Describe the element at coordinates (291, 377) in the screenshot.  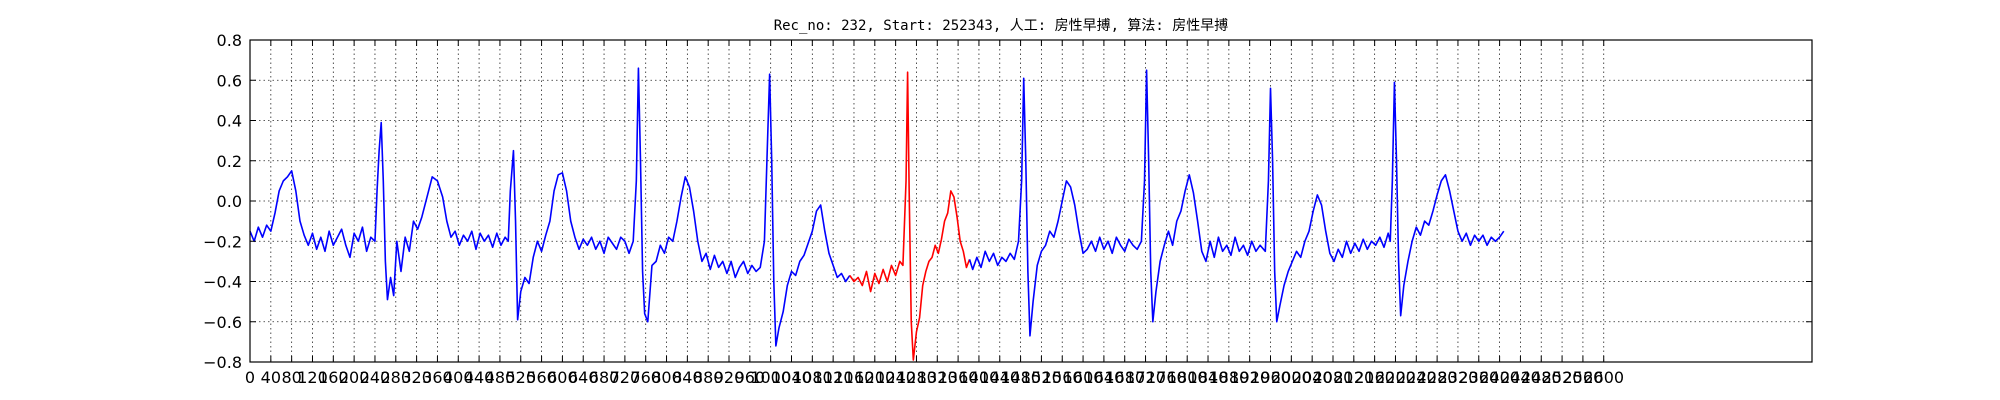
I see `x-tick-label: 80` at that location.